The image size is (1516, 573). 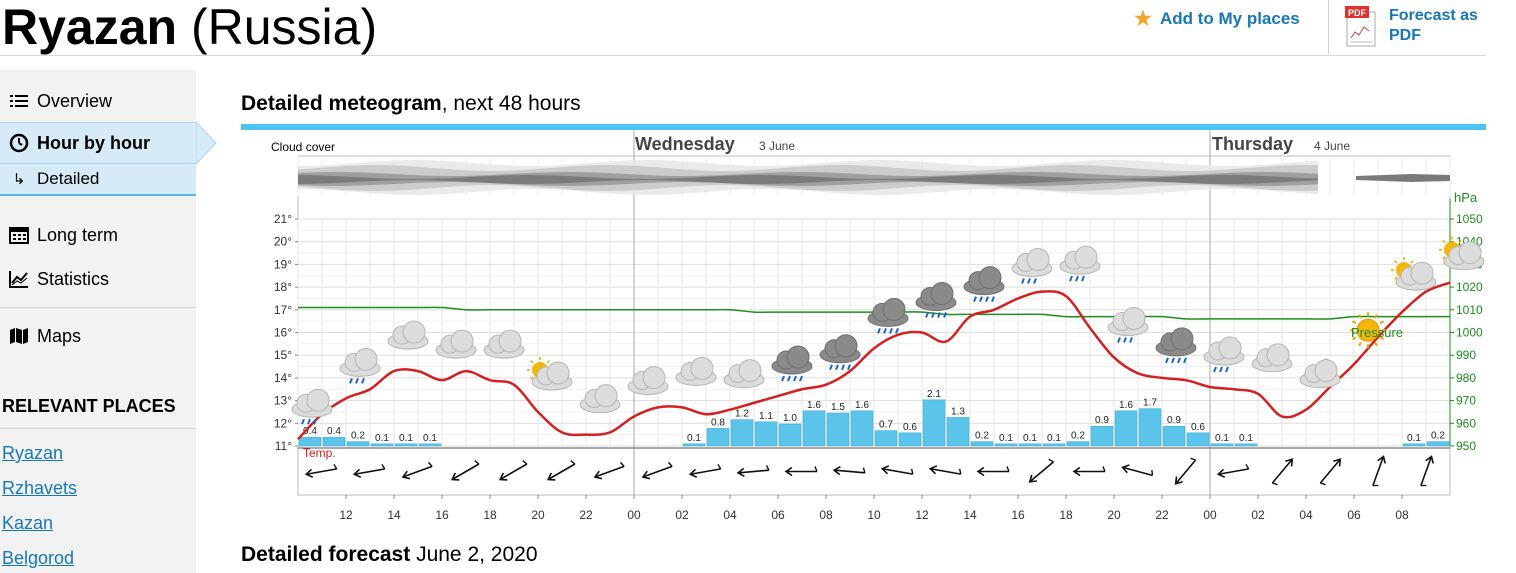 I want to click on relevant-place-link: Rzhavets, so click(x=40, y=488).